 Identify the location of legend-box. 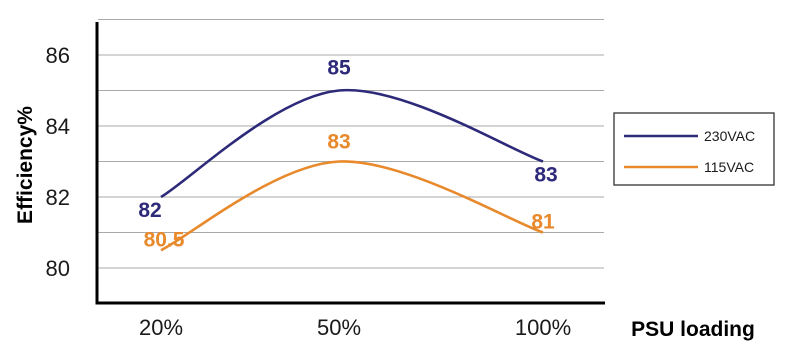
(694, 149).